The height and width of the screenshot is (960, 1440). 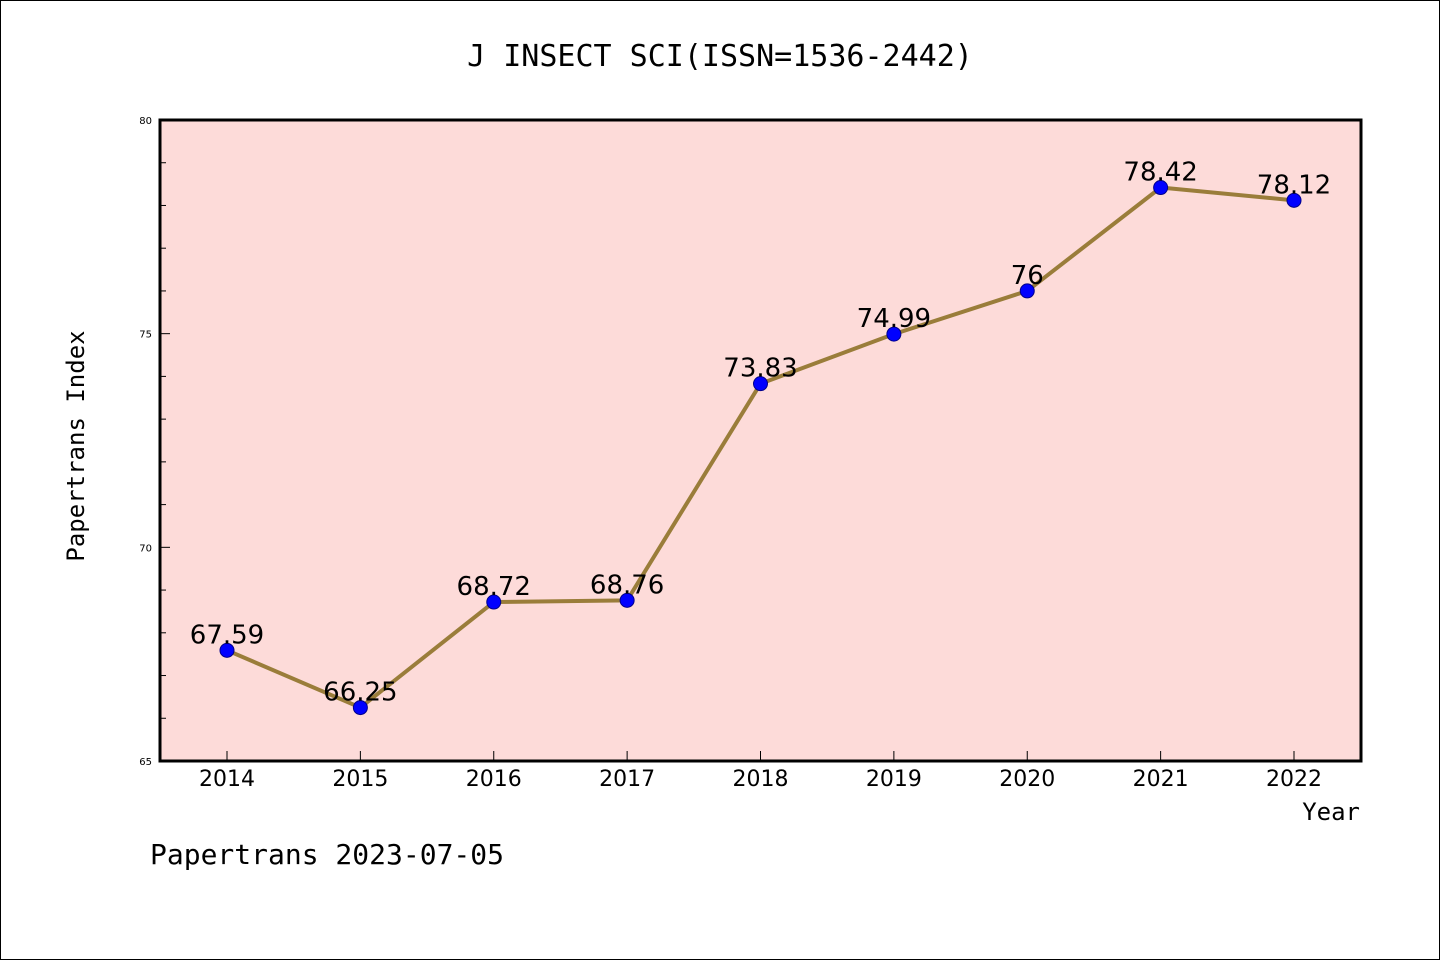 What do you see at coordinates (761, 779) in the screenshot?
I see `x-tick-label: 2018` at bounding box center [761, 779].